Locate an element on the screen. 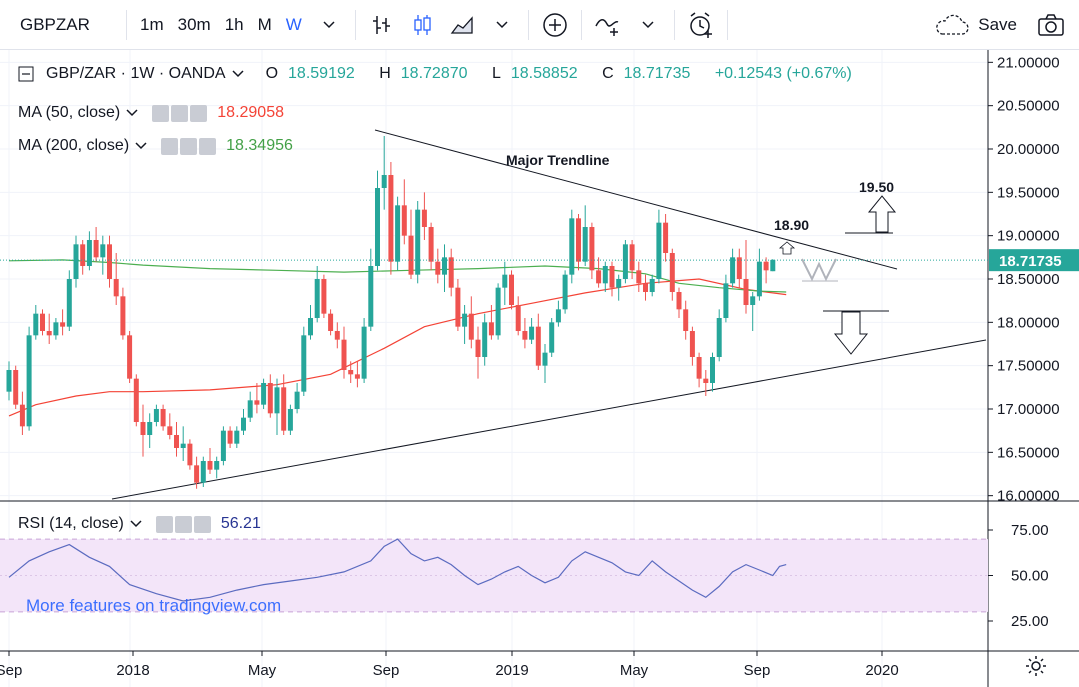 This screenshot has width=1079, height=687. snapshot-button is located at coordinates (1051, 25).